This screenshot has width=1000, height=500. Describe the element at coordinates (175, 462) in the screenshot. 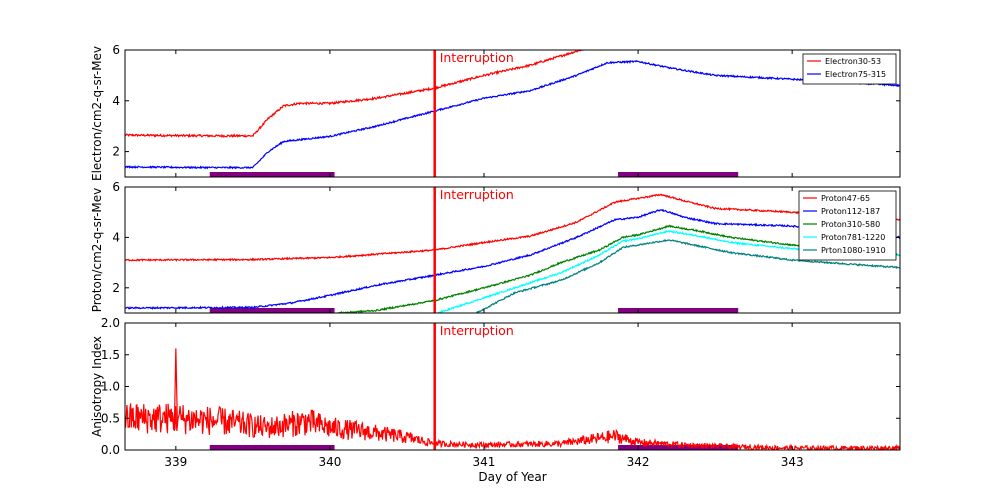

I see `x-tick-label: 339` at that location.